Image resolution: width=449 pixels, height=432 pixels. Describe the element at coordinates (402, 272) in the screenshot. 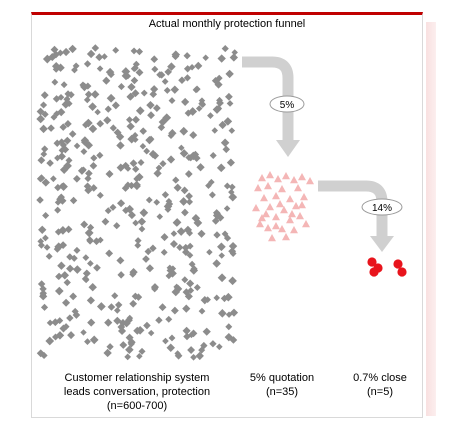

I see `close-circle` at that location.